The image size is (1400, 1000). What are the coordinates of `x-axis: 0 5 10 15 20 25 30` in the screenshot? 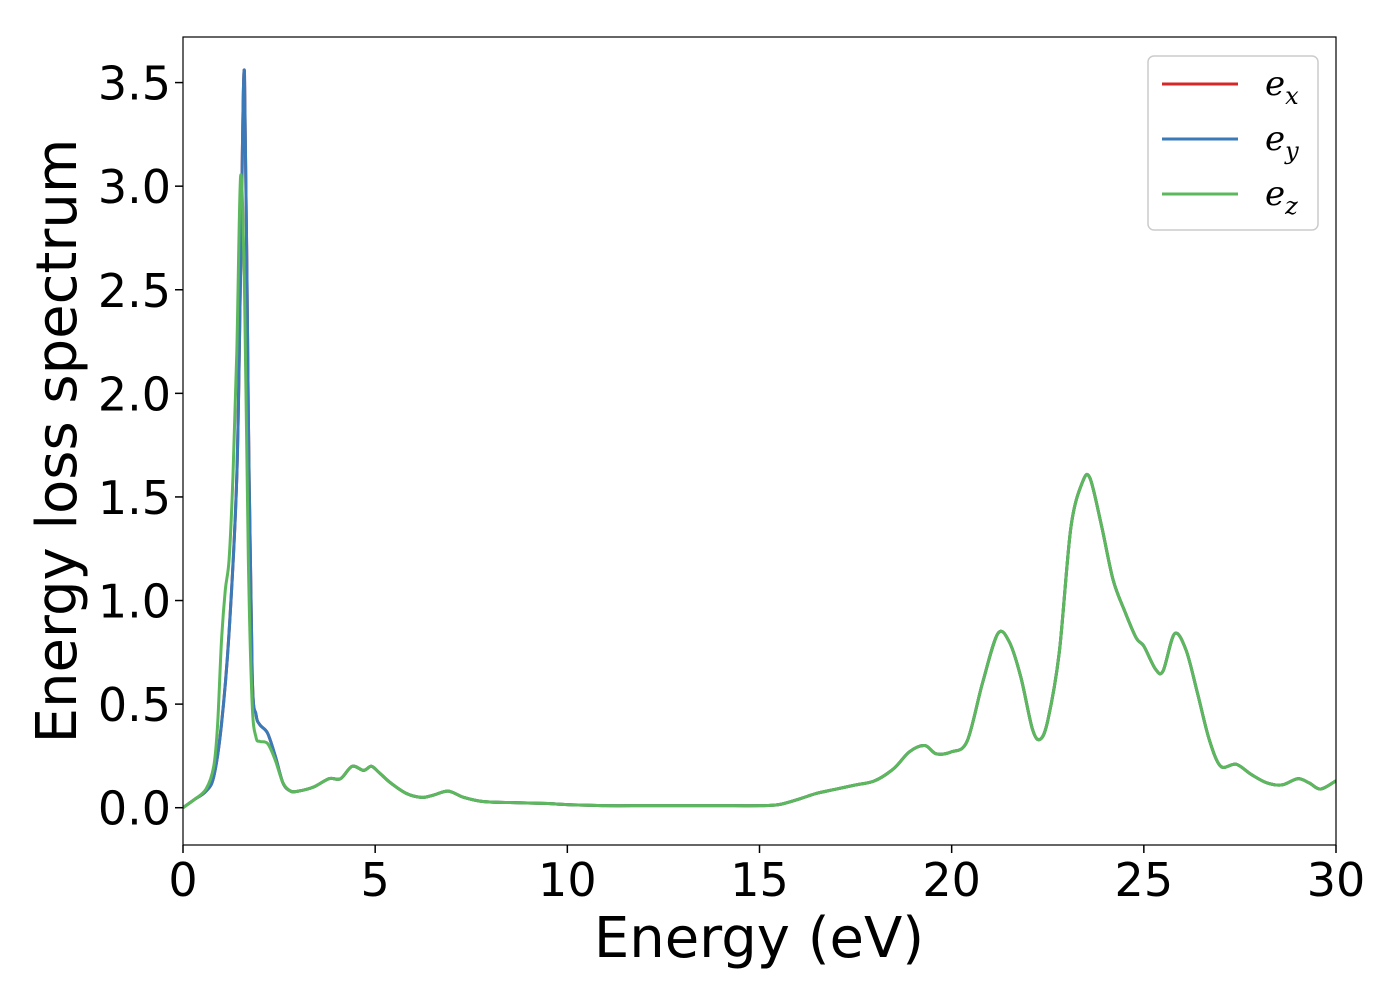 It's located at (766, 876).